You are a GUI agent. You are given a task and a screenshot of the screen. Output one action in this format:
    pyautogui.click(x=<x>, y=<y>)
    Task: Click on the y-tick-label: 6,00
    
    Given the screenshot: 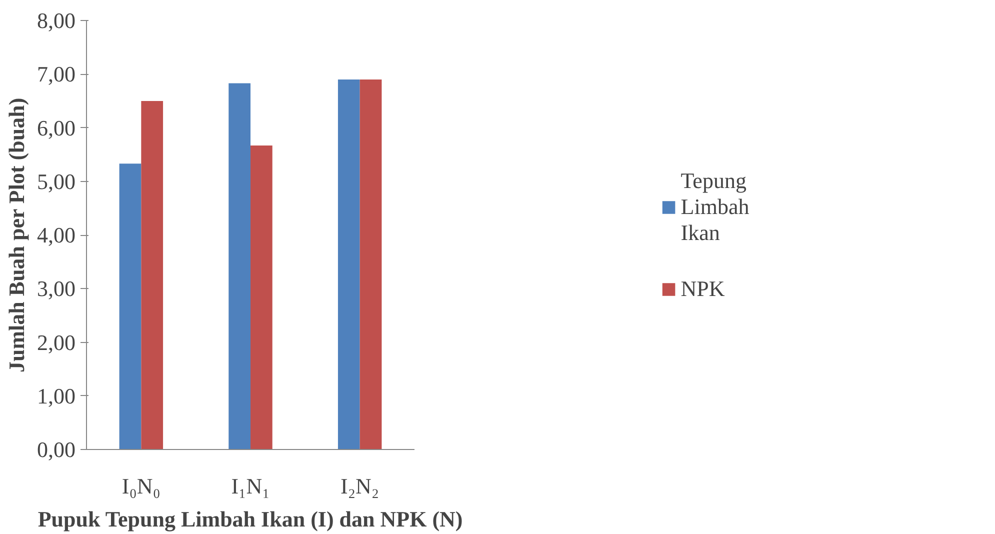 What is the action you would take?
    pyautogui.click(x=56, y=127)
    